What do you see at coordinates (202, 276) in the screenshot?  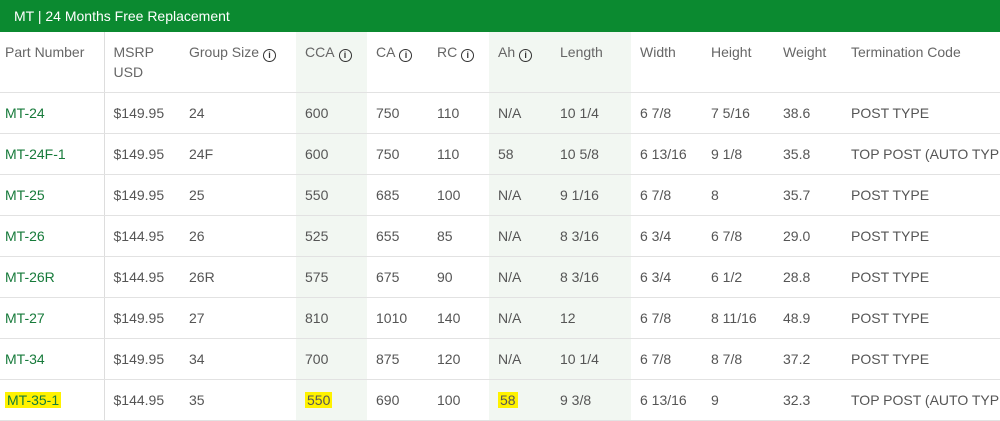 I see `cell-text: 26R` at bounding box center [202, 276].